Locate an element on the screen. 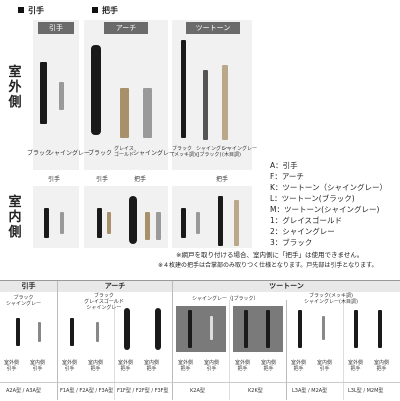  tt-wood-product is located at coordinates (225, 102).